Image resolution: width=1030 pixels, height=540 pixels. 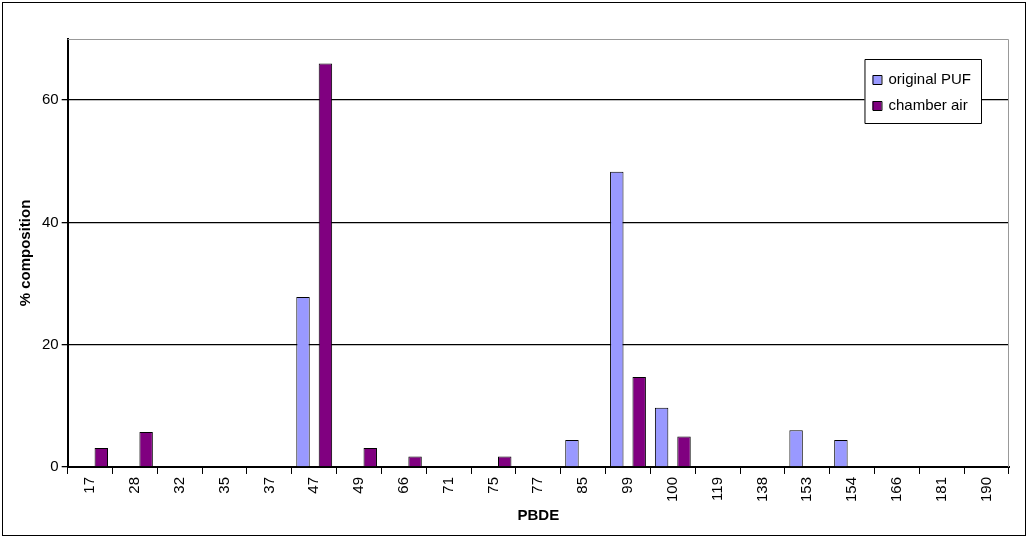 What do you see at coordinates (940, 489) in the screenshot?
I see `x-tick-label: 181` at bounding box center [940, 489].